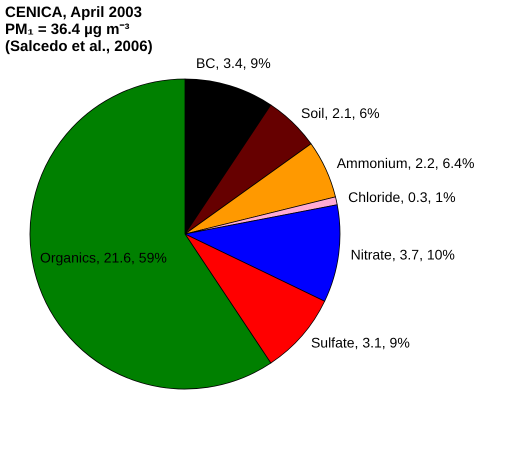  Describe the element at coordinates (103, 258) in the screenshot. I see `slice-label: Organics, 21.6, 59%` at that location.